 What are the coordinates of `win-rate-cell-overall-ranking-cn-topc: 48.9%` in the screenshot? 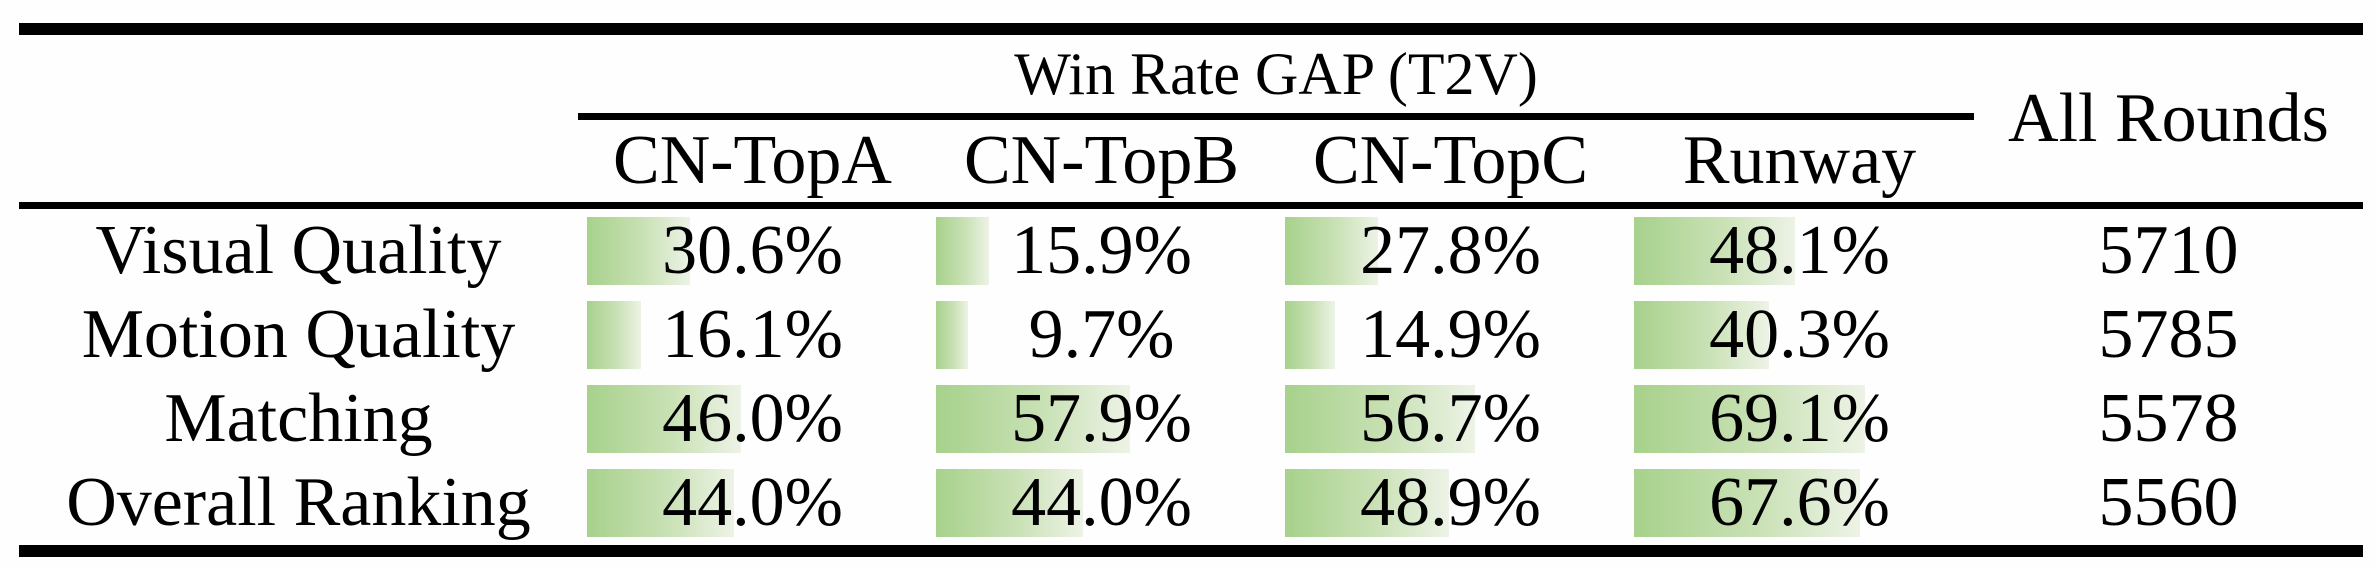 It's located at (1450, 503).